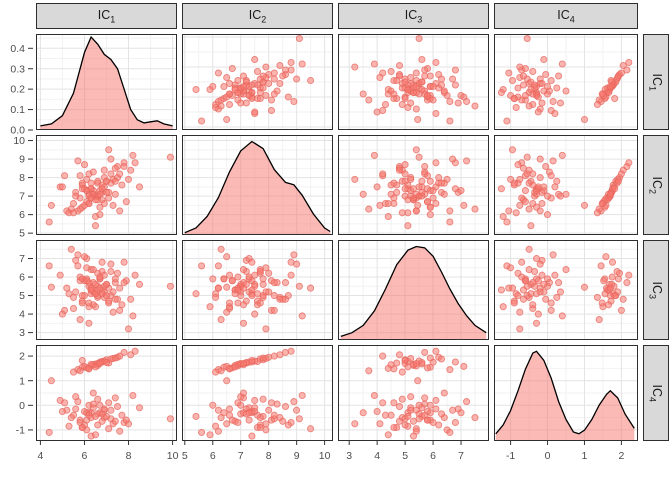 This screenshot has height=480, width=672. I want to click on strip-right-ic1: IC1, so click(656, 82).